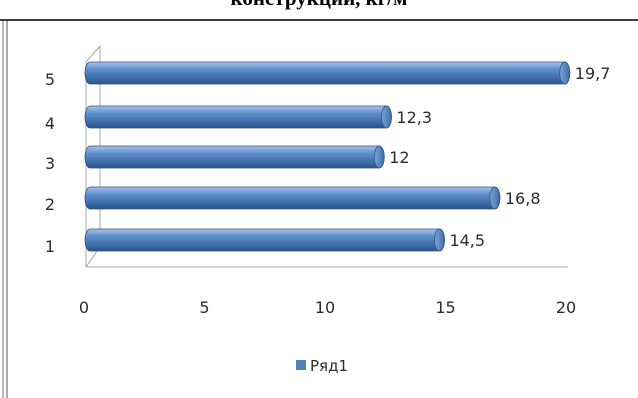  Describe the element at coordinates (566, 307) in the screenshot. I see `x-tick-label: 20` at that location.